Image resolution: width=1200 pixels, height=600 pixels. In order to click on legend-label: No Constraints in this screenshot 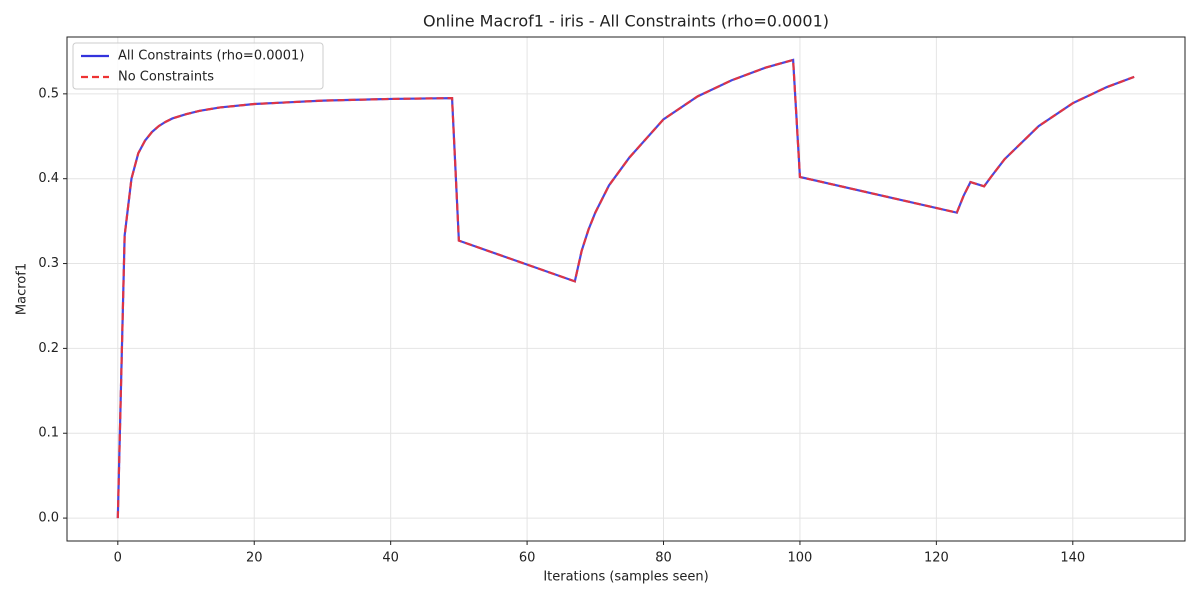, I will do `click(166, 77)`.